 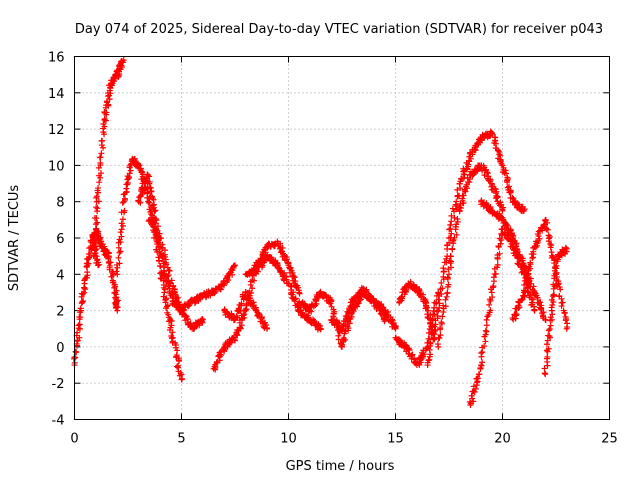 What do you see at coordinates (56, 58) in the screenshot?
I see `y-tick-label: 16` at bounding box center [56, 58].